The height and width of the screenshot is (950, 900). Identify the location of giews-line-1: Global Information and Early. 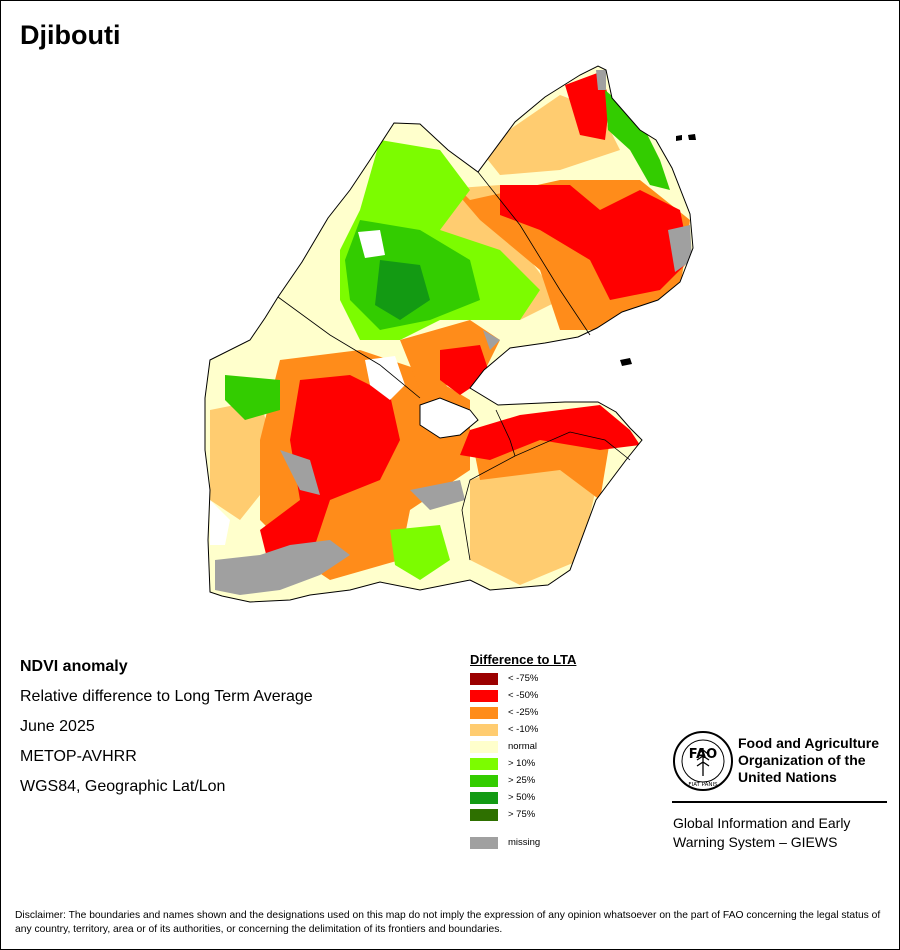
(762, 823).